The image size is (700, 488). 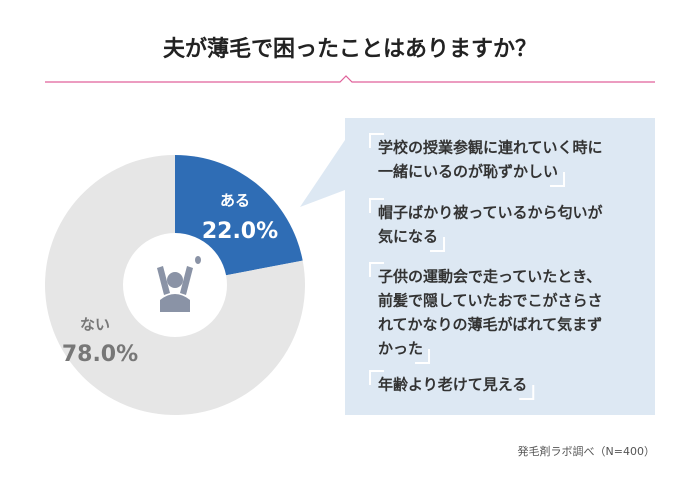 I want to click on worried-icon, so click(x=179, y=284).